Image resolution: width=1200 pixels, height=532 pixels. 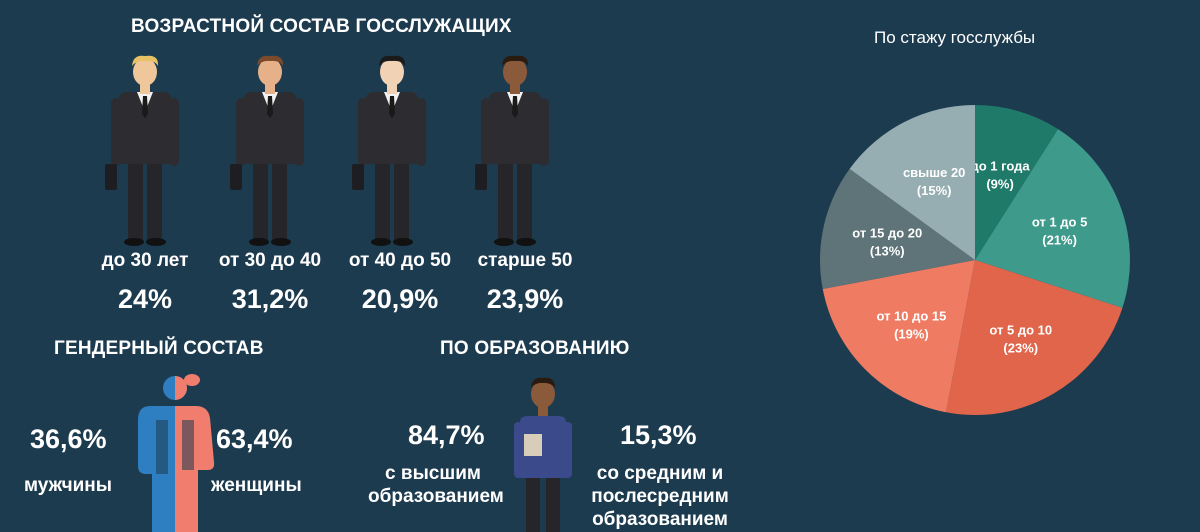 What do you see at coordinates (887, 250) in the screenshot?
I see `pie-value-4: (13%)` at bounding box center [887, 250].